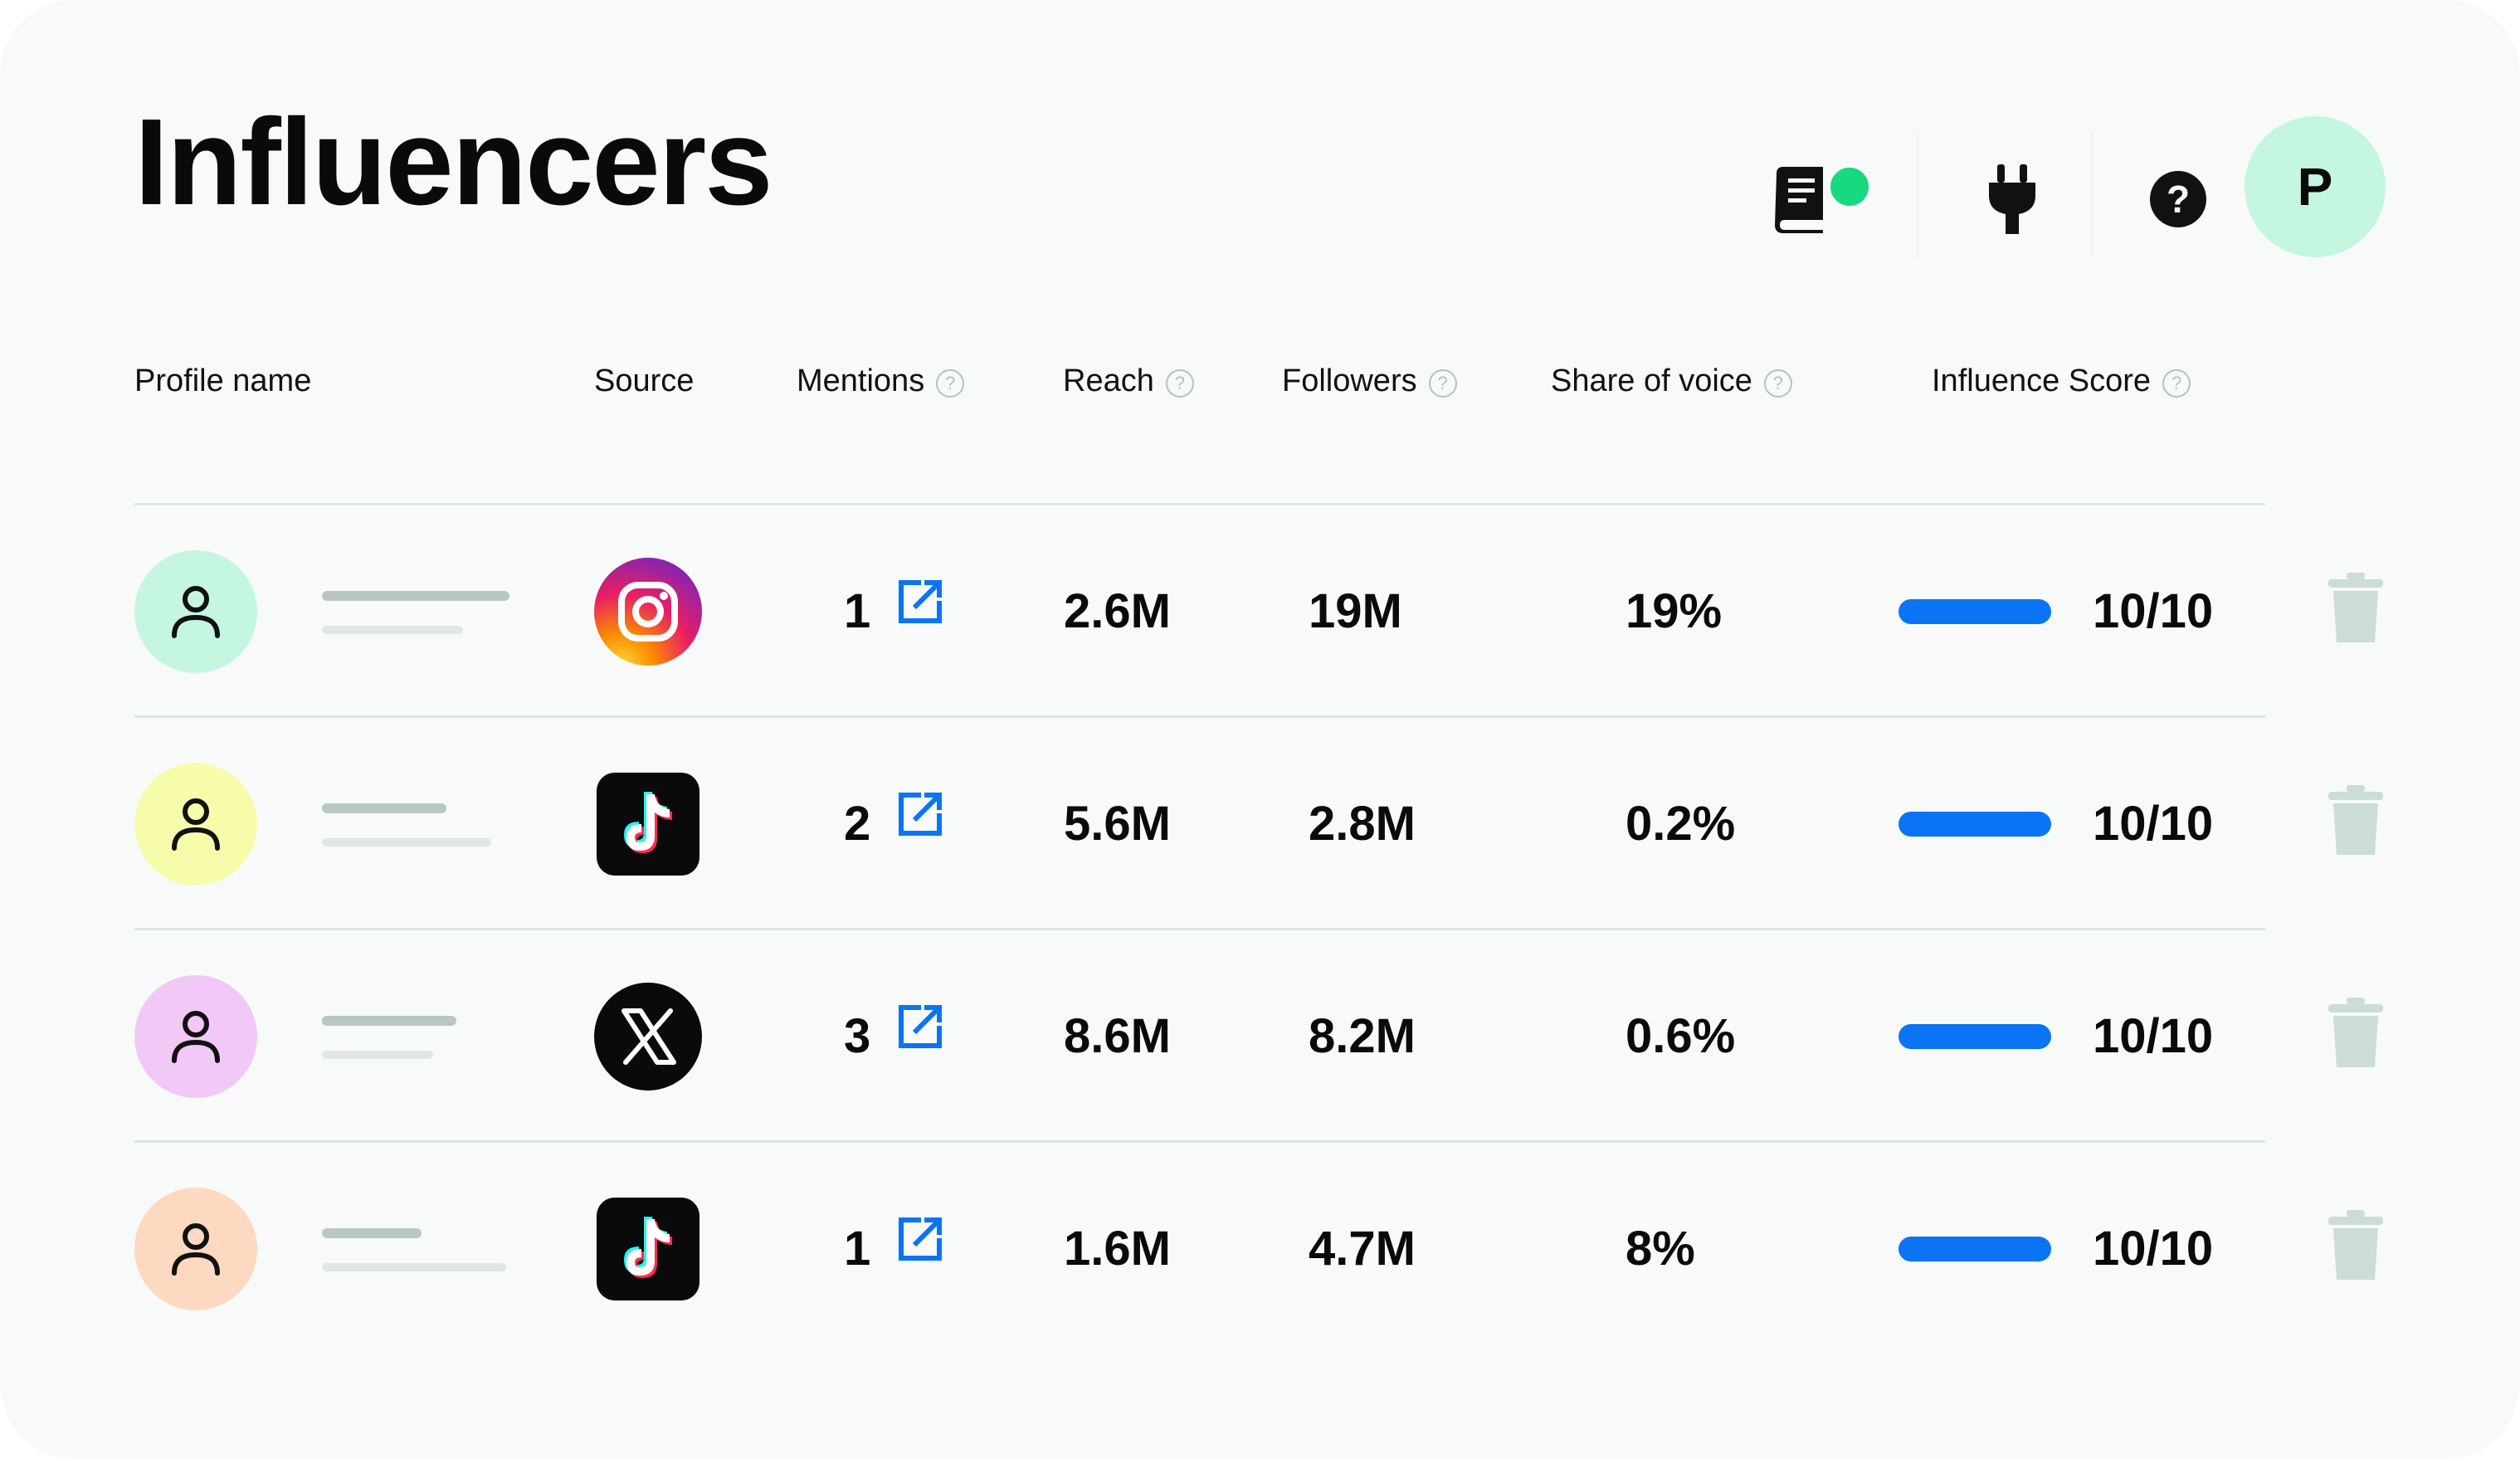 The height and width of the screenshot is (1459, 2520). What do you see at coordinates (1849, 186) in the screenshot?
I see `notification-dot` at bounding box center [1849, 186].